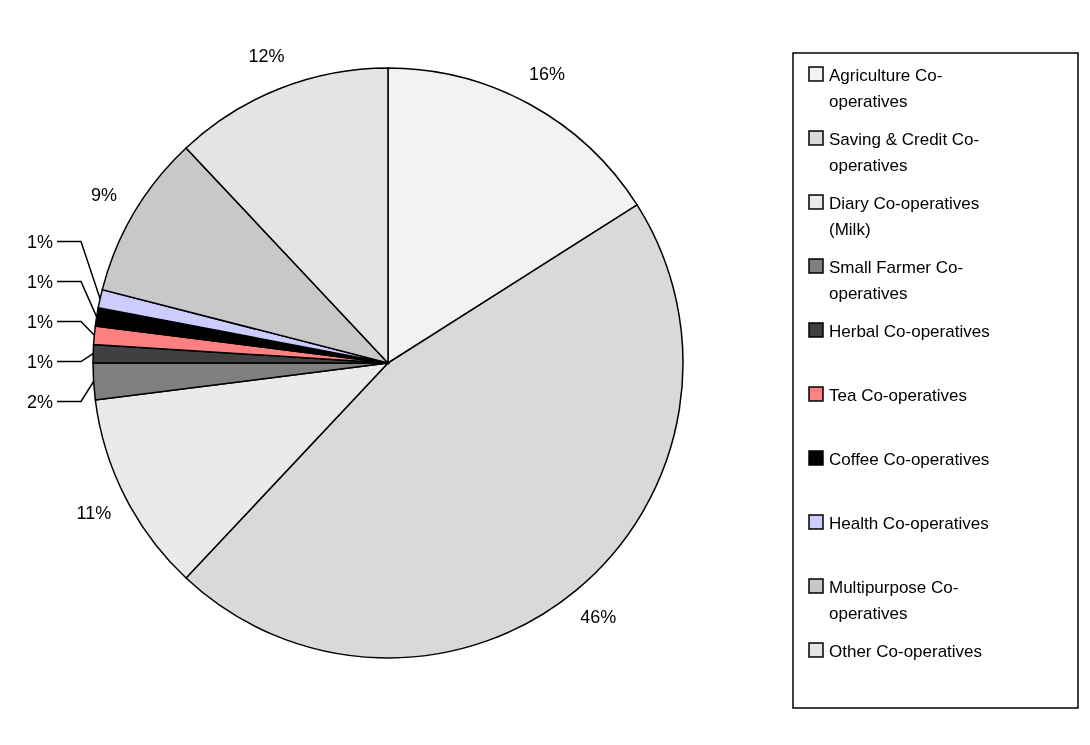 The width and height of the screenshot is (1090, 745). I want to click on data-label: 2%, so click(39, 401).